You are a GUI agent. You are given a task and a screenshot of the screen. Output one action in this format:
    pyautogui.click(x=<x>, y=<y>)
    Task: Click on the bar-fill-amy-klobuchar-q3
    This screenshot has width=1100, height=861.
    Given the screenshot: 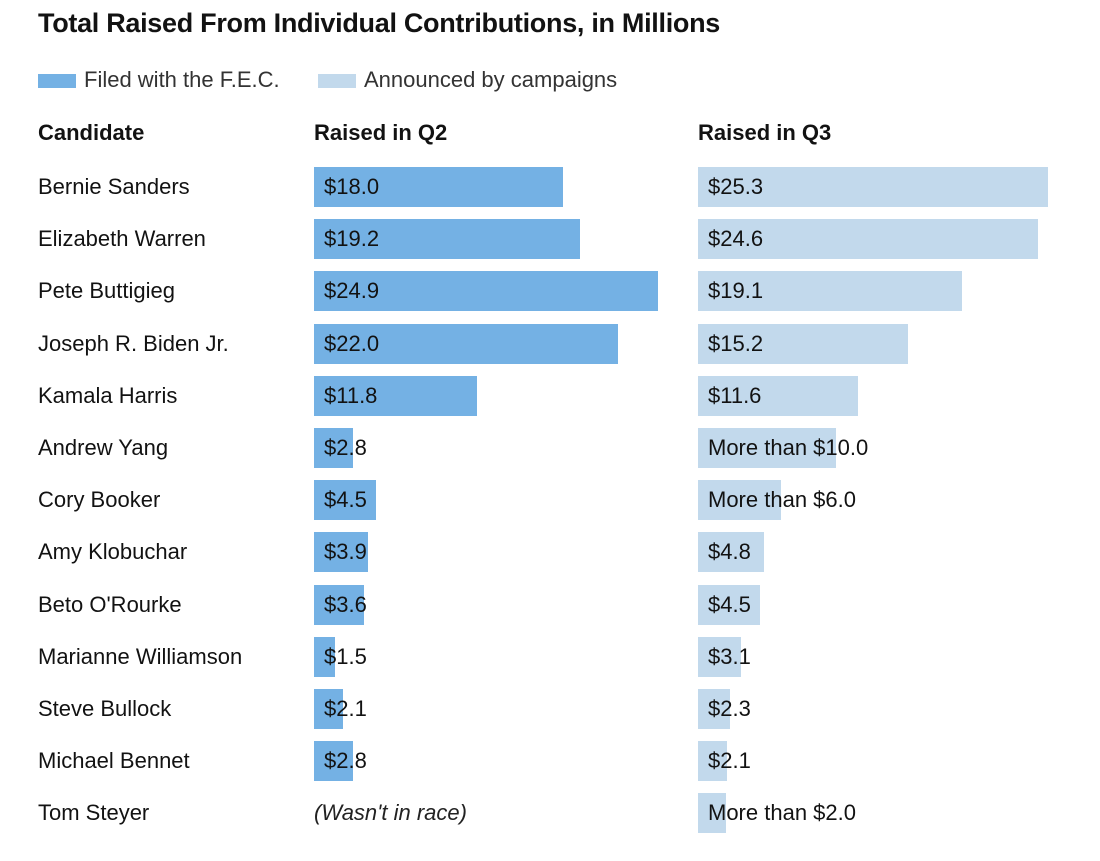 What is the action you would take?
    pyautogui.click(x=731, y=552)
    